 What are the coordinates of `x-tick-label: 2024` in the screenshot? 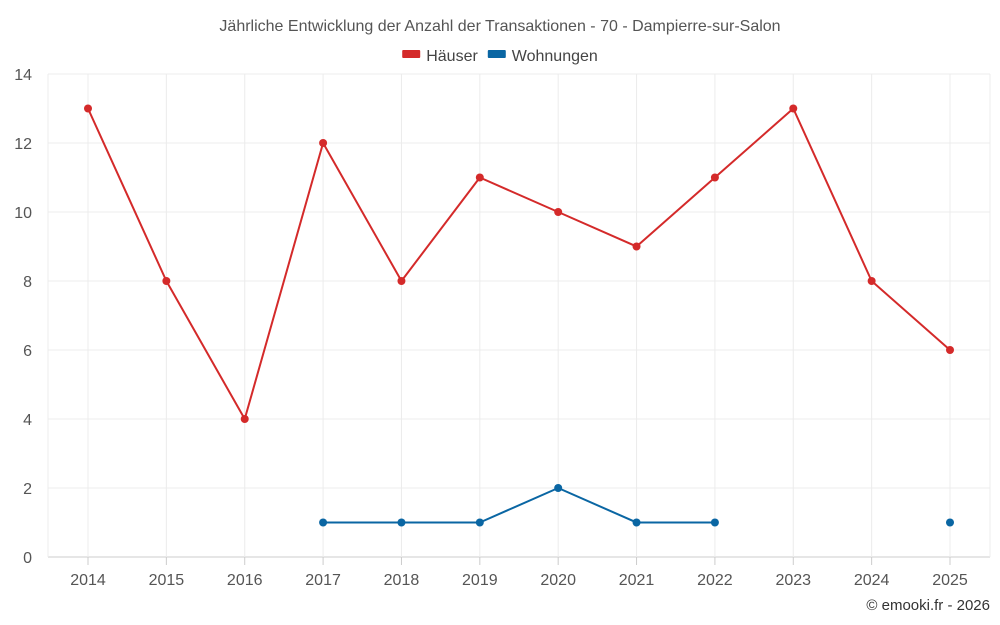 It's located at (872, 580).